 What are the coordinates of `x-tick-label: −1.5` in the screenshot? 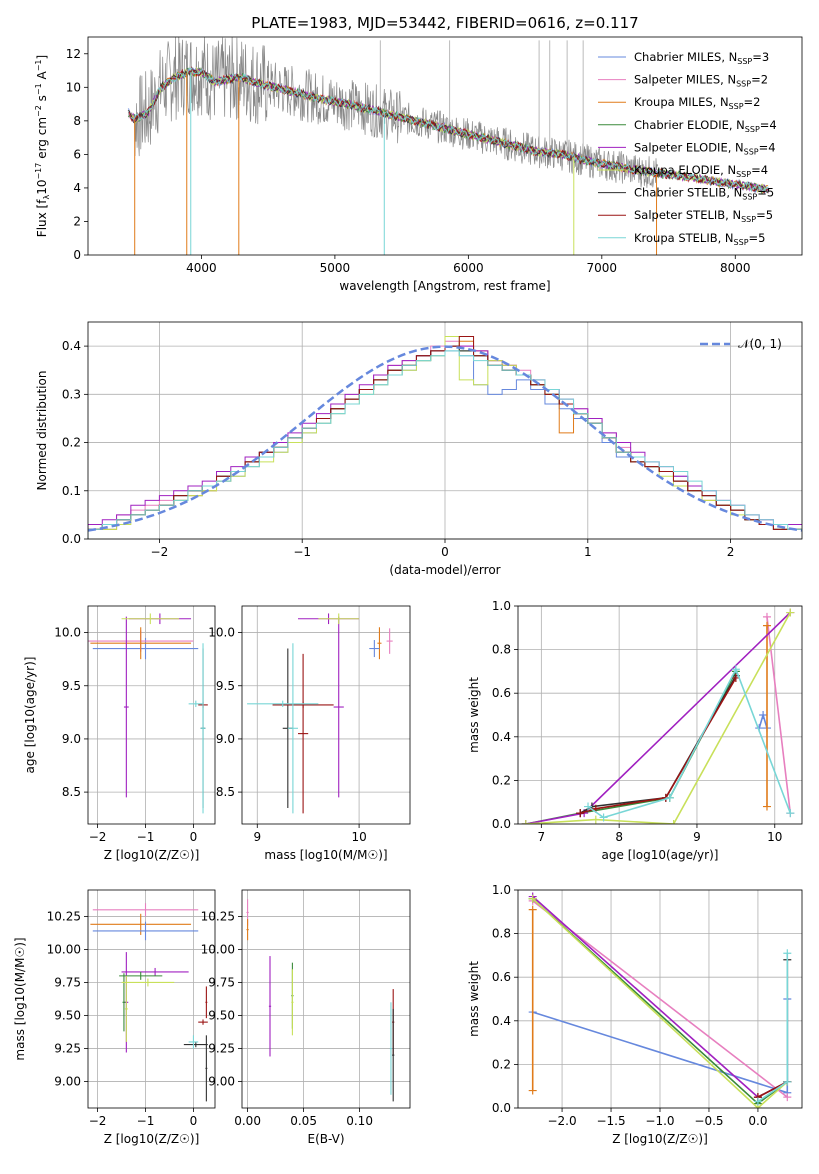 It's located at (610, 1121).